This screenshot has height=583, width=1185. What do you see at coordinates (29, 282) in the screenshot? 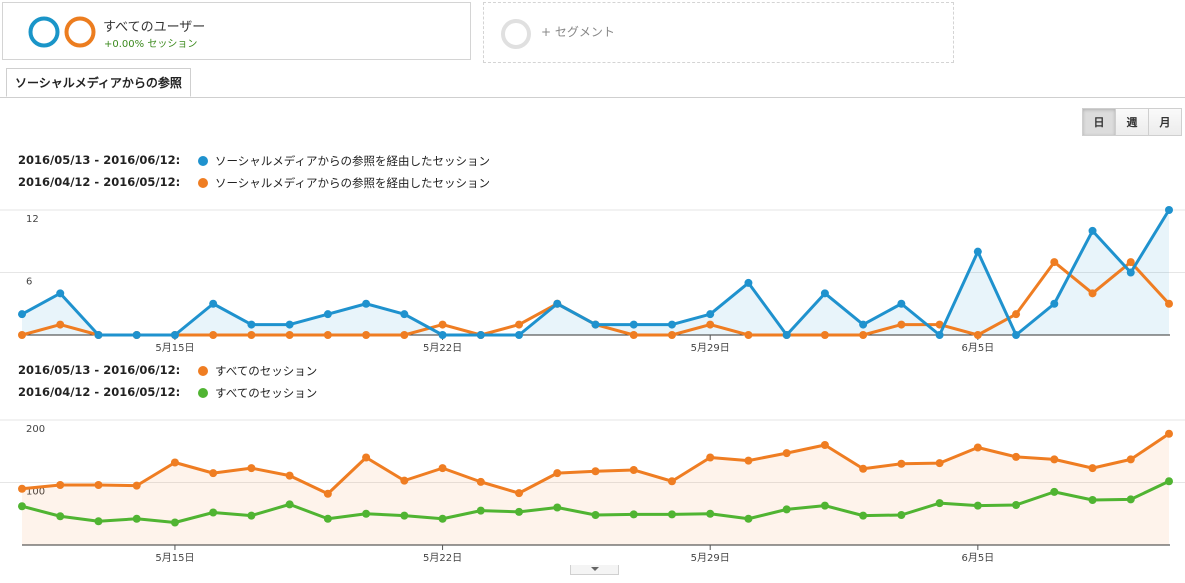
I see `y-tick-label: 6` at bounding box center [29, 282].